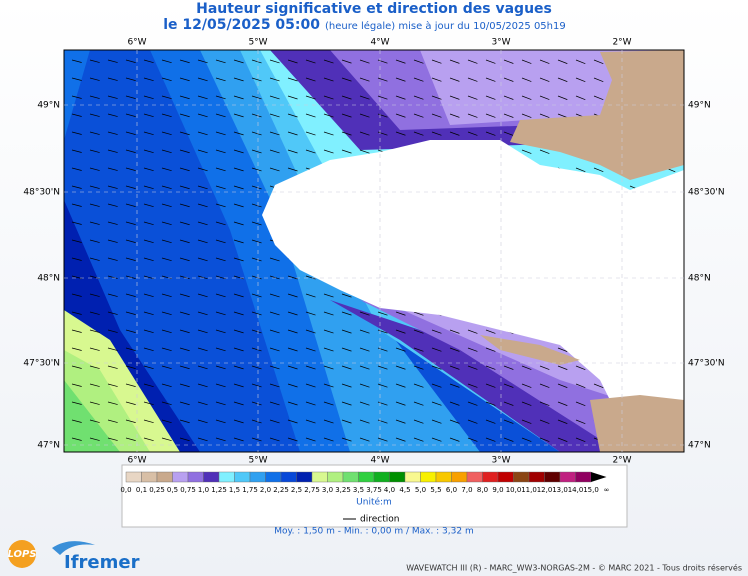  I want to click on scale-label: 3,0, so click(327, 490).